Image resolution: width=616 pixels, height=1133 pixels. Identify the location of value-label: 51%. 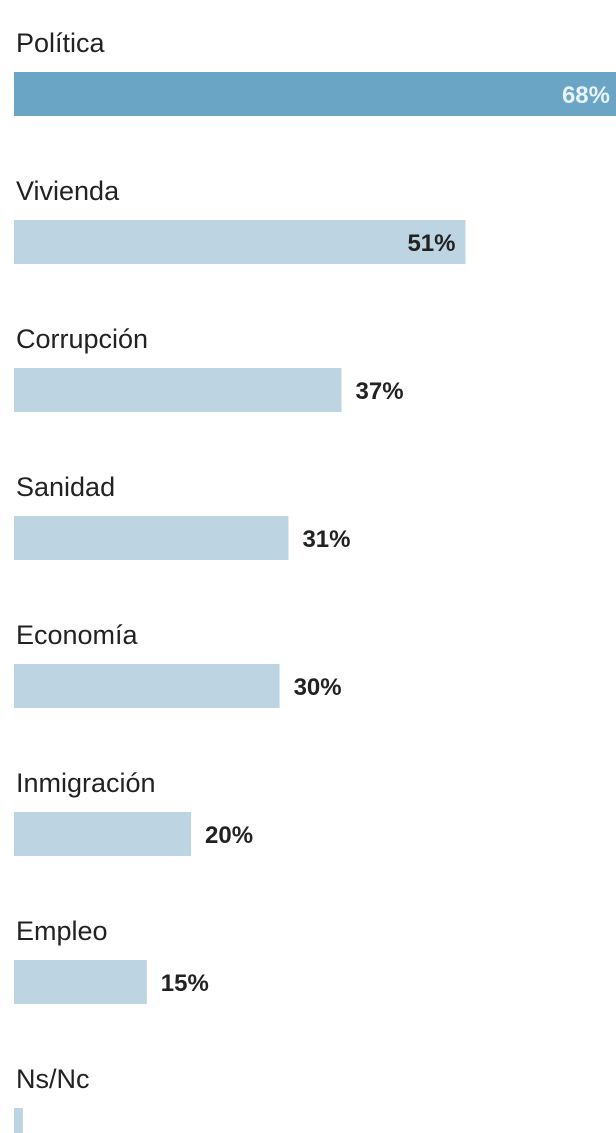
(431, 243).